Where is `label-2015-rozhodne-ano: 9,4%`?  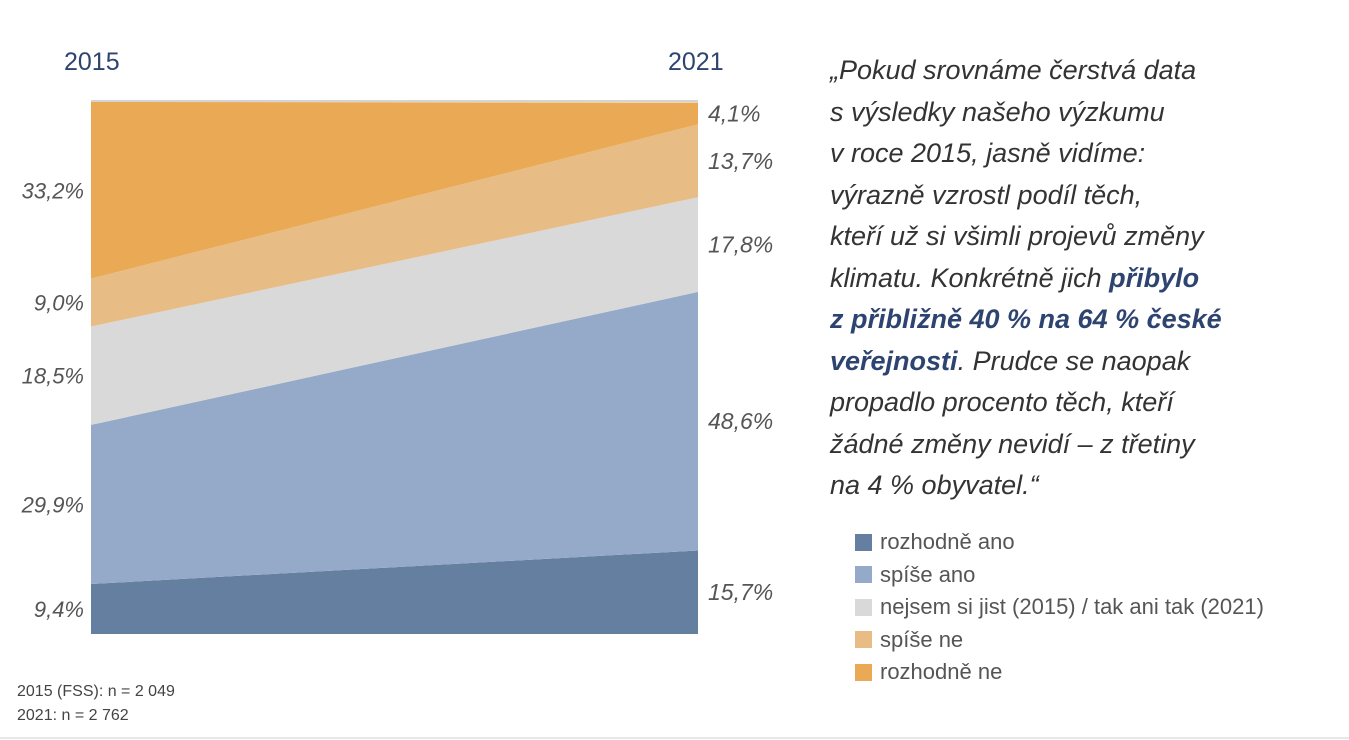
label-2015-rozhodne-ano: 9,4% is located at coordinates (59, 609).